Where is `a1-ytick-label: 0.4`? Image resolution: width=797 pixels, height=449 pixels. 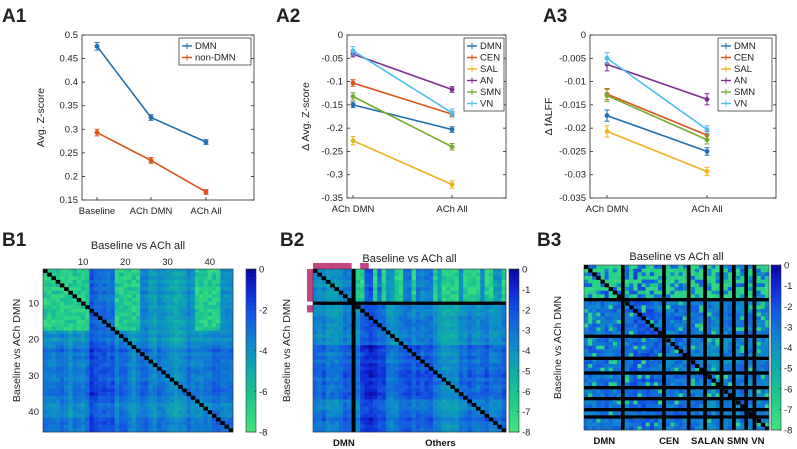
a1-ytick-label: 0.4 is located at coordinates (71, 82).